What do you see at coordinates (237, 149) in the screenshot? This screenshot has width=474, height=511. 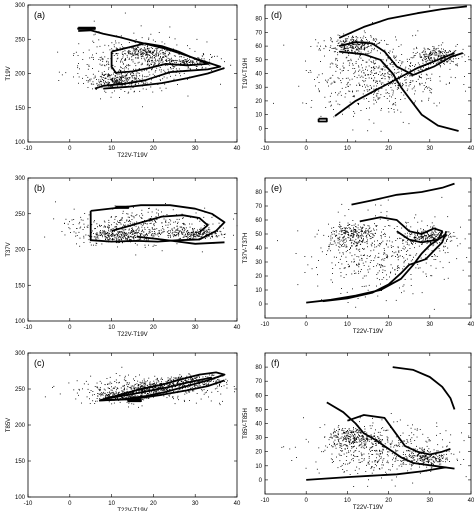 I see `panel-0-xtick-label-5: 40` at bounding box center [237, 149].